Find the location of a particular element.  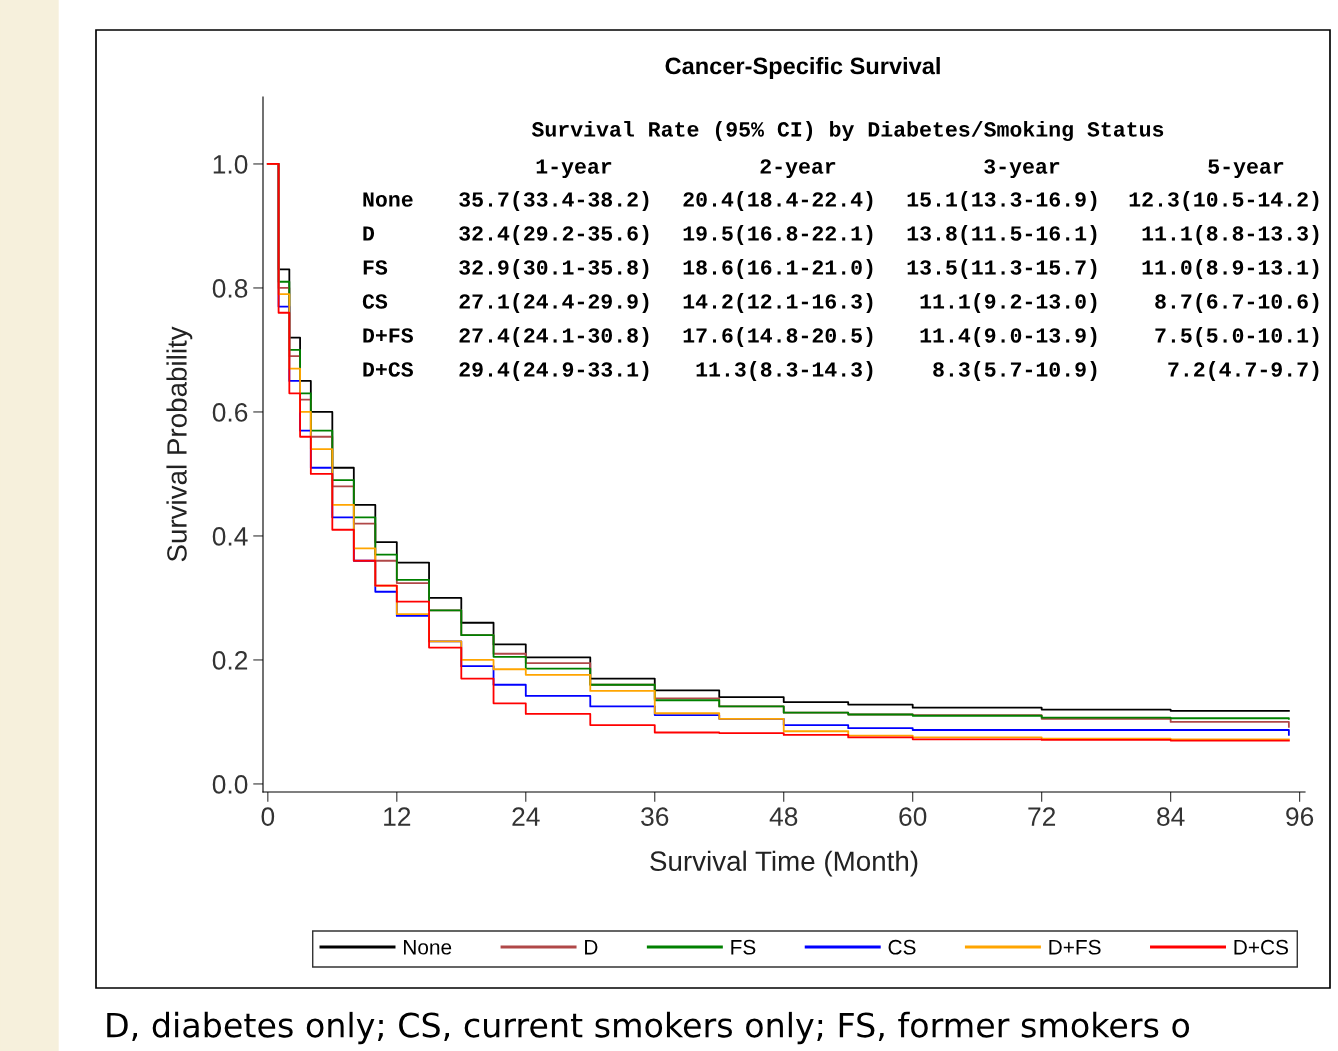

y-axis-title: Survival Probability is located at coordinates (179, 444).